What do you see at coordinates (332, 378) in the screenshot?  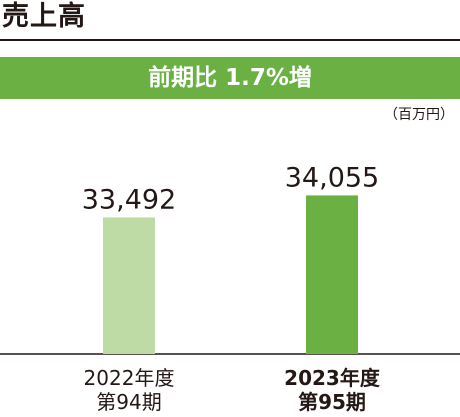 I see `category-label-year: 2023年度` at bounding box center [332, 378].